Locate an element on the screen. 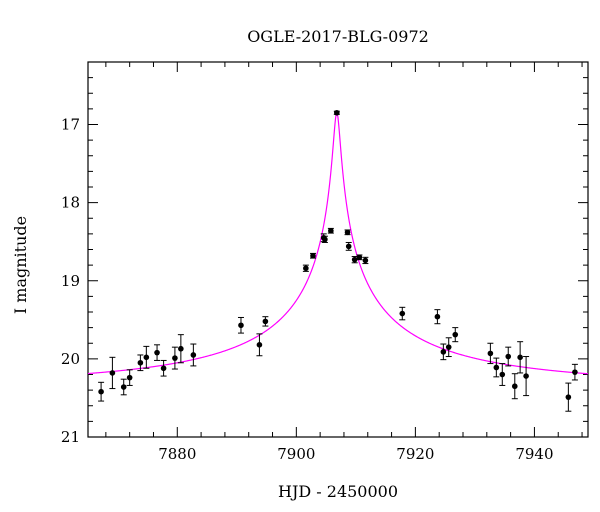  x-tick-label: 7880 is located at coordinates (177, 454).